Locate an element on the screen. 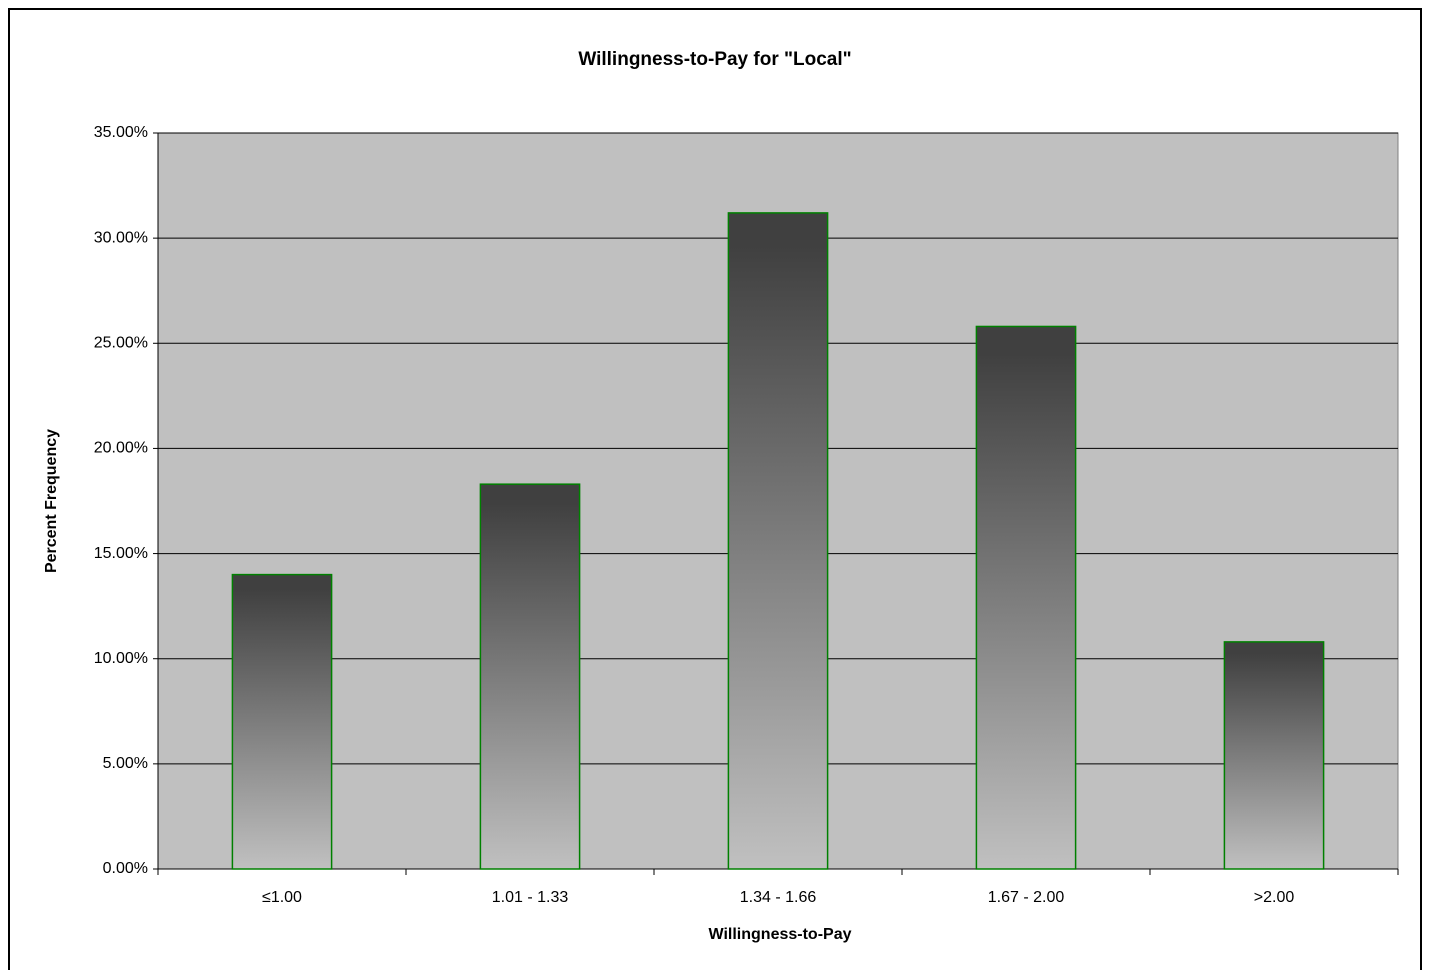 The width and height of the screenshot is (1429, 970). y-tick-label: 5.00% is located at coordinates (125, 763).